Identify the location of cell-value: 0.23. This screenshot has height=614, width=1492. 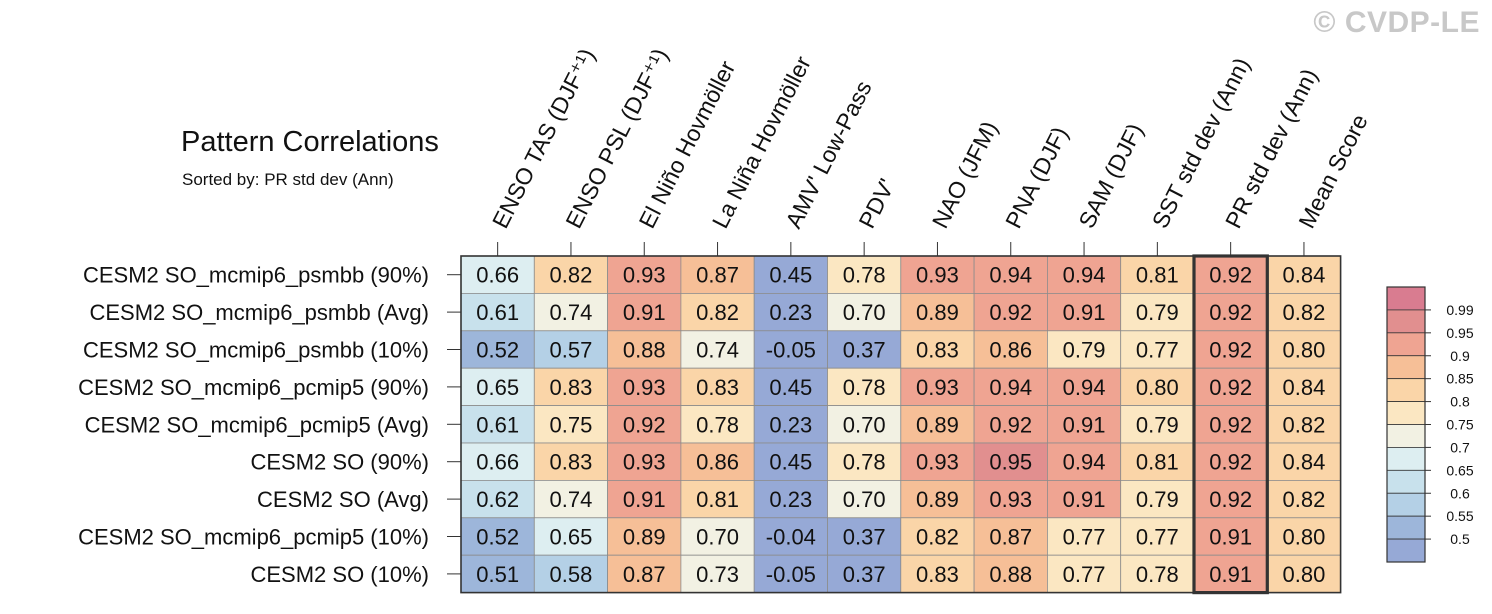
(790, 499).